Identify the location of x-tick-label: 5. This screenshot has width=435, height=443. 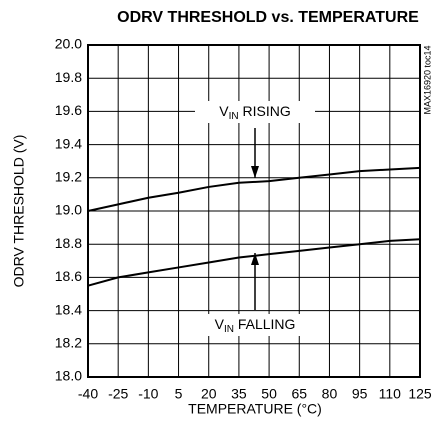
(179, 394).